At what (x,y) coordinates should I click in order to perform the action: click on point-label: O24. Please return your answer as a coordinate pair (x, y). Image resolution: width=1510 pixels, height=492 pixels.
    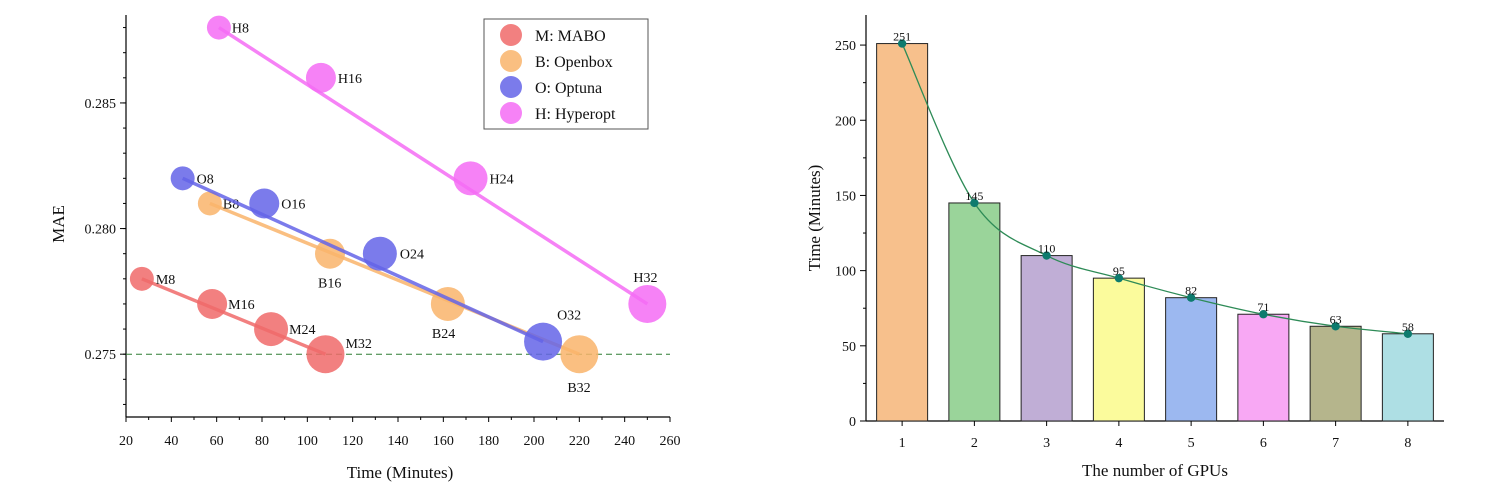
    Looking at the image, I should click on (412, 255).